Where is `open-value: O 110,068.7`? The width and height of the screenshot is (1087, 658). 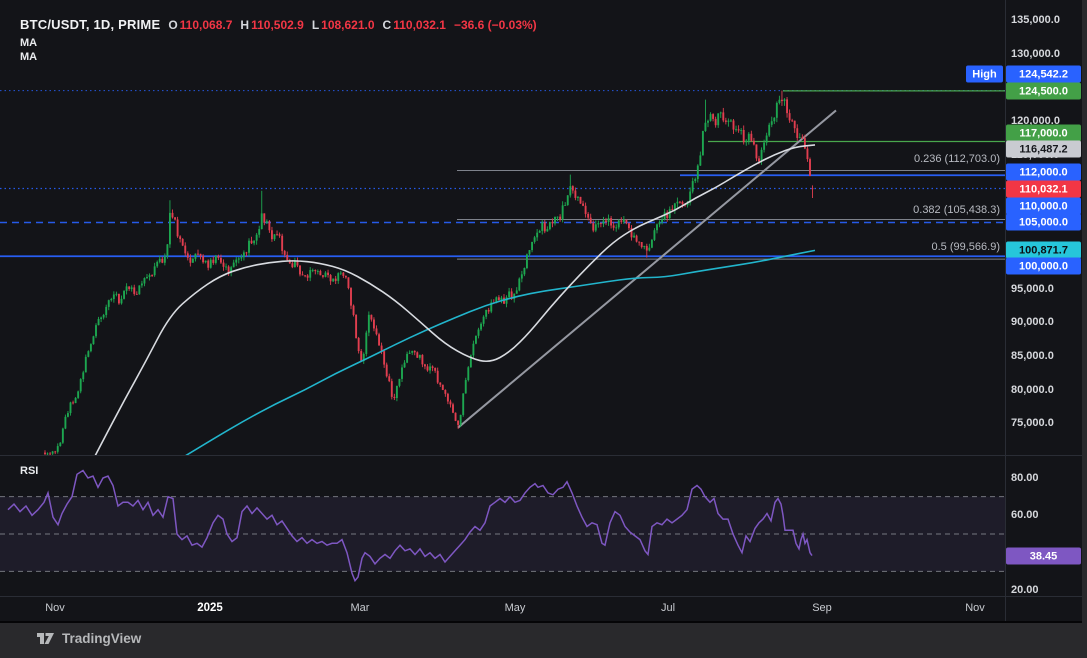
open-value: O 110,068.7 is located at coordinates (200, 25).